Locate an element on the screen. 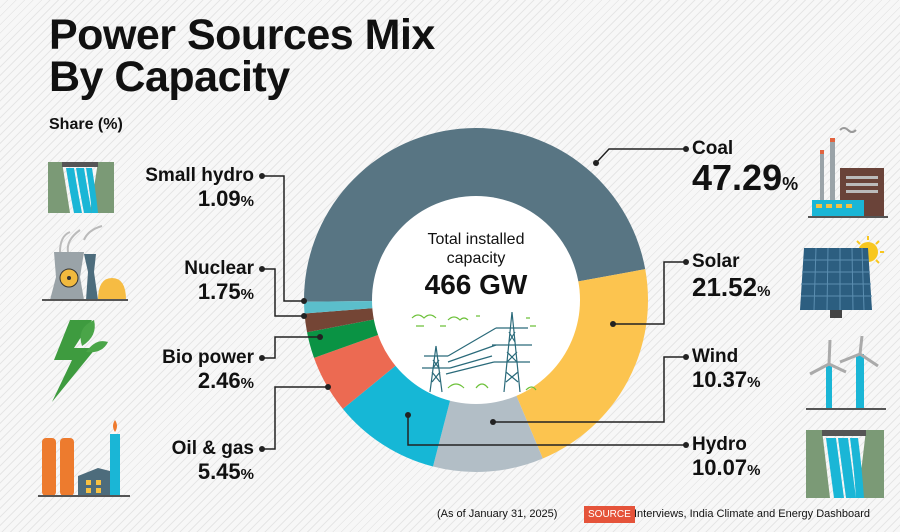  leader-hydro is located at coordinates (546, 430).